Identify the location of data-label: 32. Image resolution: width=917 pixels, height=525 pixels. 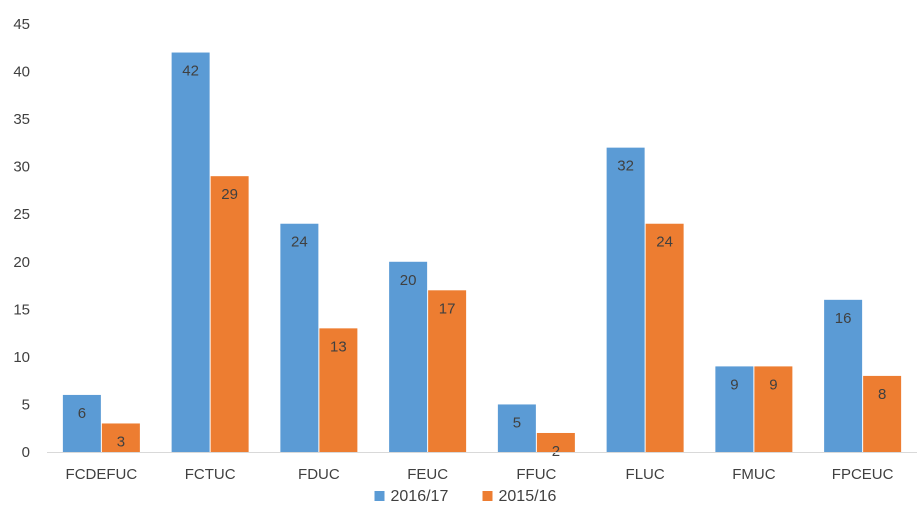
(625, 166).